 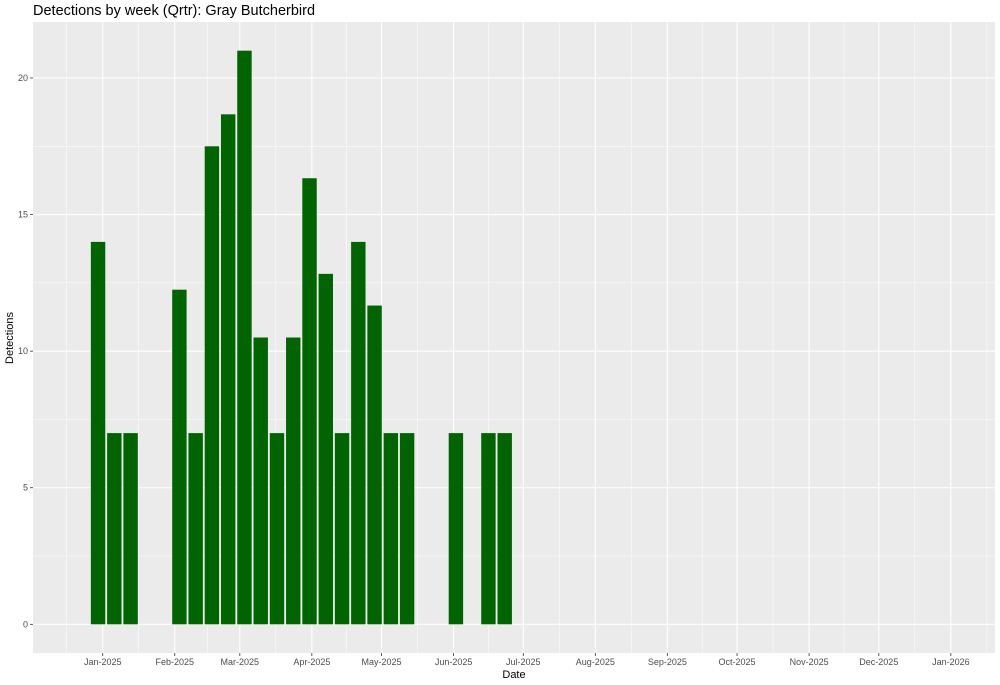 What do you see at coordinates (454, 662) in the screenshot?
I see `x-tick-label: Jun-2025` at bounding box center [454, 662].